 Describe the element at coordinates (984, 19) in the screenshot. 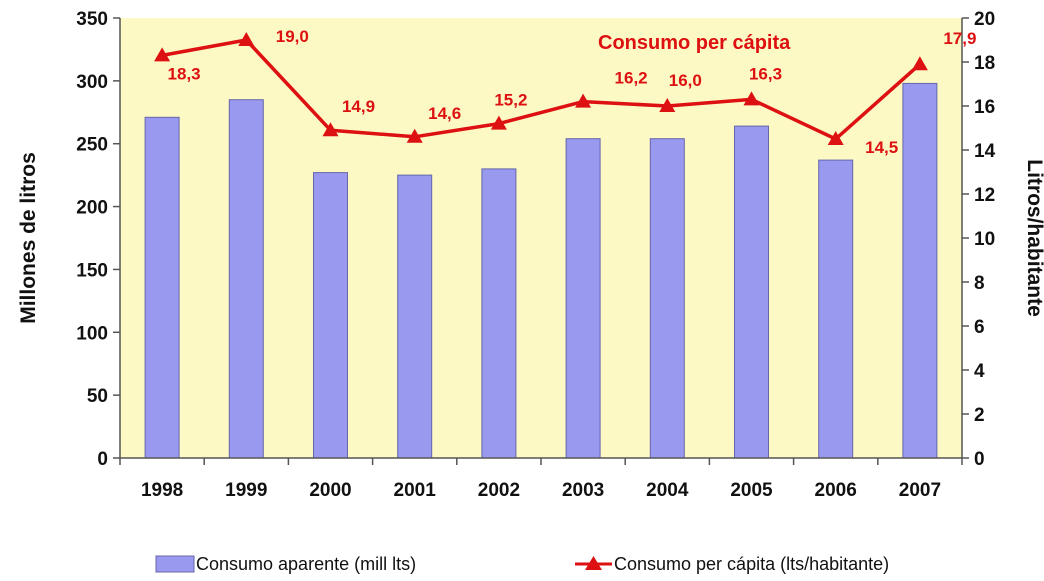

I see `y2-tick-label-20: 20` at that location.